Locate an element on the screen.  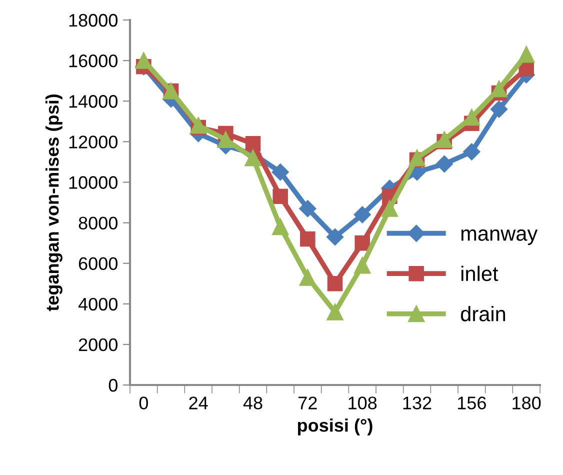
legend-label: manway is located at coordinates (499, 237).